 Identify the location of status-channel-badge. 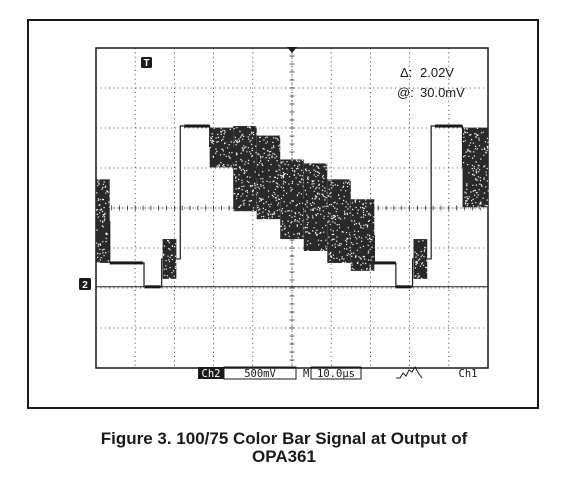
(211, 373).